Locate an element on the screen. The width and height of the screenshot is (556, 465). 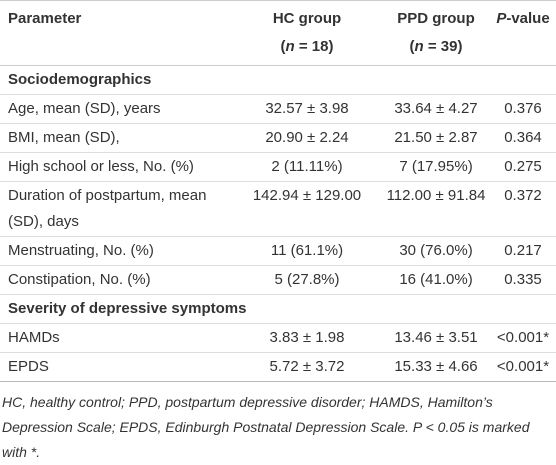
cell: 32.57 ± 3.98 is located at coordinates (307, 109).